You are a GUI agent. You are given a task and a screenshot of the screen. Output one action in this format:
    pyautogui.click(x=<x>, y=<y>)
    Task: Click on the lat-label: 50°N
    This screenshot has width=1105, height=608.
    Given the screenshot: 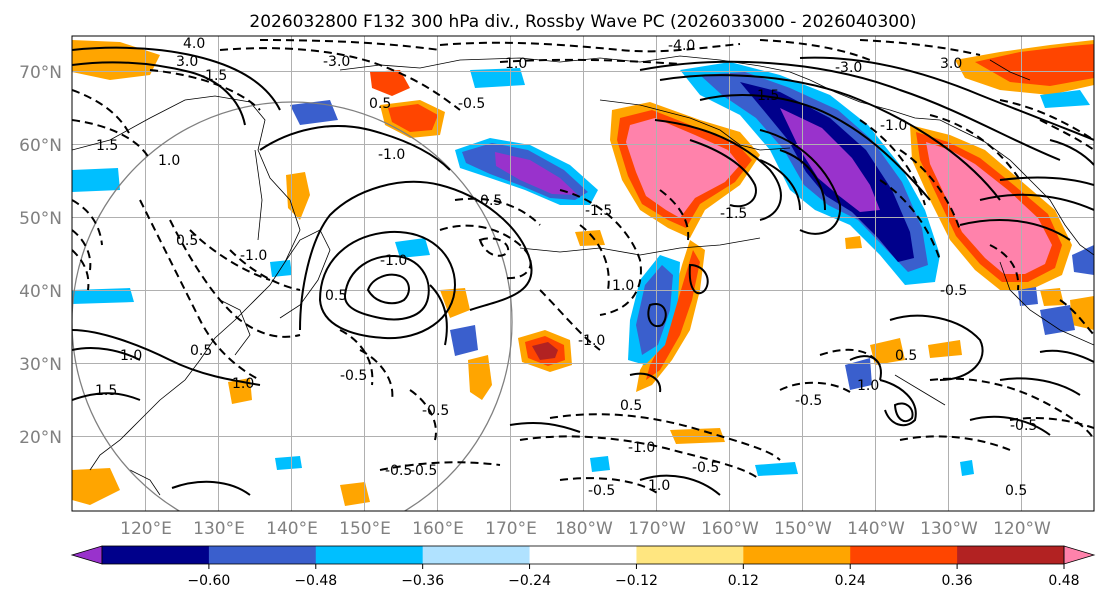 What is the action you would take?
    pyautogui.click(x=40, y=219)
    